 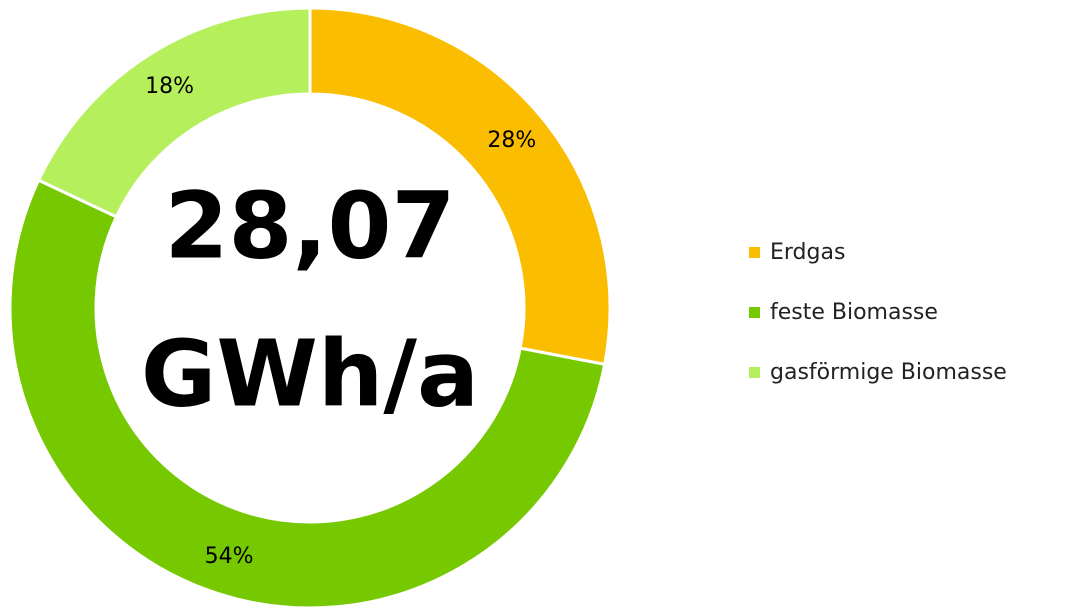 I want to click on legend-text: feste Biomasse, so click(x=854, y=312).